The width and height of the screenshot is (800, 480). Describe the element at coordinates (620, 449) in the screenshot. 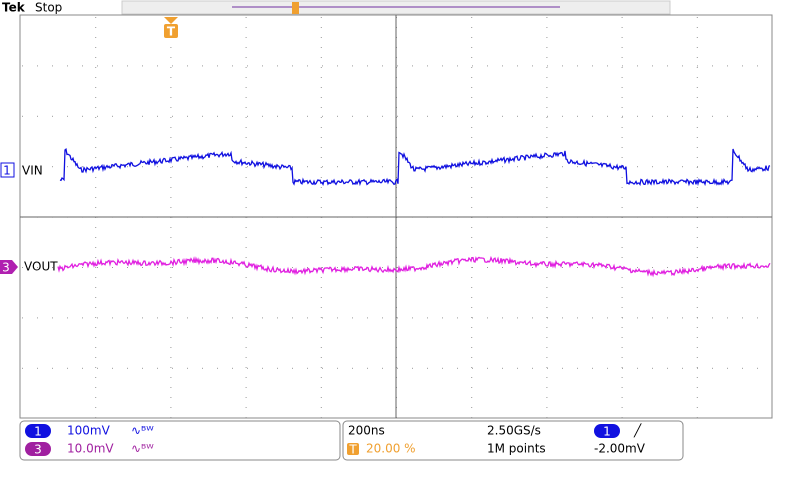

I see `trigger-level: -2.00mV` at that location.